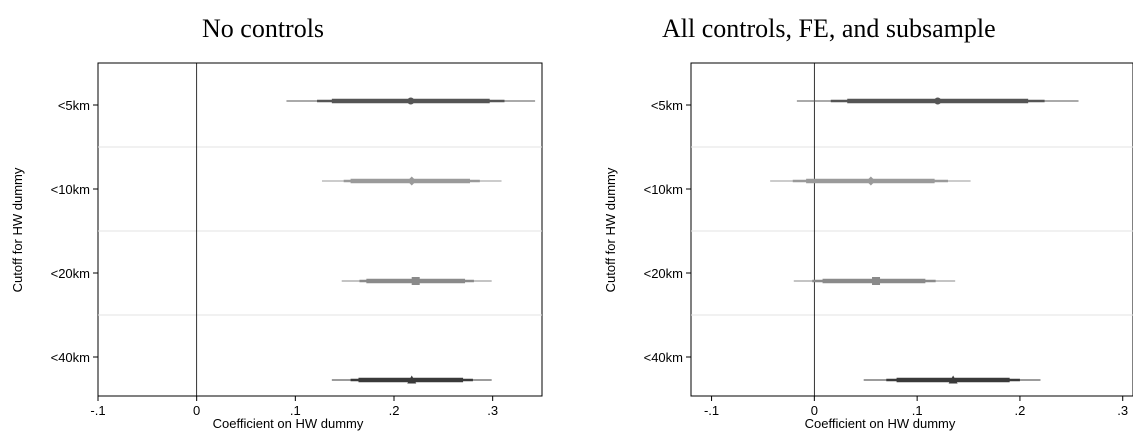  Describe the element at coordinates (263, 28) in the screenshot. I see `panel-title-left: No controls` at that location.